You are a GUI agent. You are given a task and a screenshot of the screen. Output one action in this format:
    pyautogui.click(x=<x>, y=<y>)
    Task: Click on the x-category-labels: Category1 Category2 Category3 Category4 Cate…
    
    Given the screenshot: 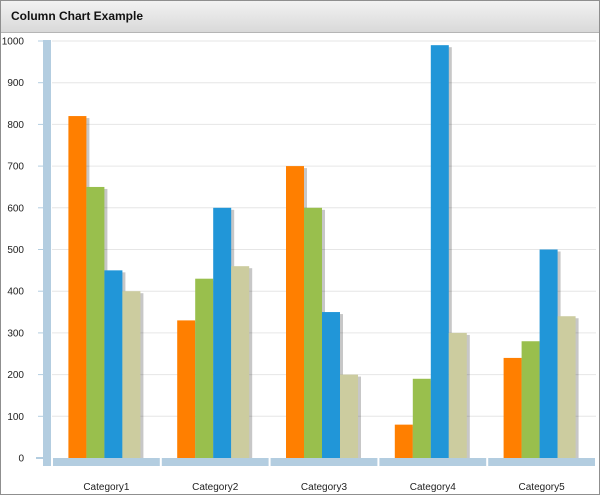 What is the action you would take?
    pyautogui.click(x=324, y=487)
    